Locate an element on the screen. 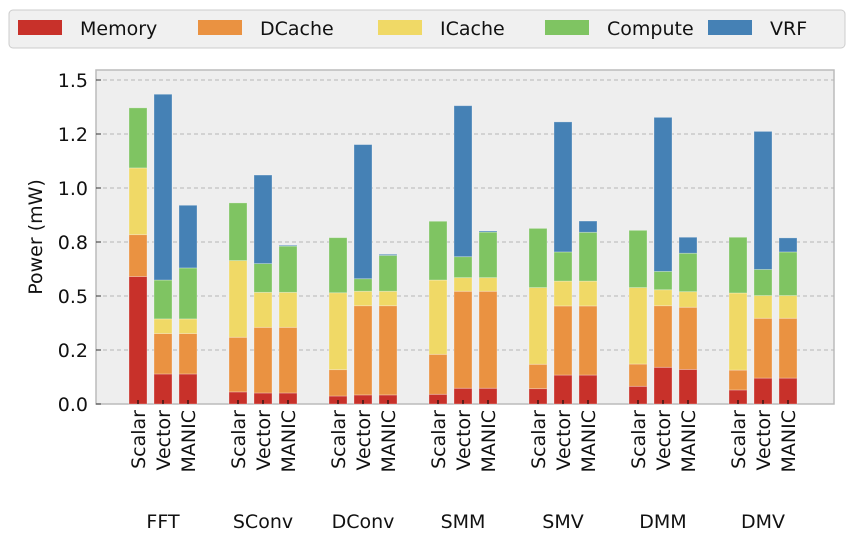  legend-box is located at coordinates (427, 29).